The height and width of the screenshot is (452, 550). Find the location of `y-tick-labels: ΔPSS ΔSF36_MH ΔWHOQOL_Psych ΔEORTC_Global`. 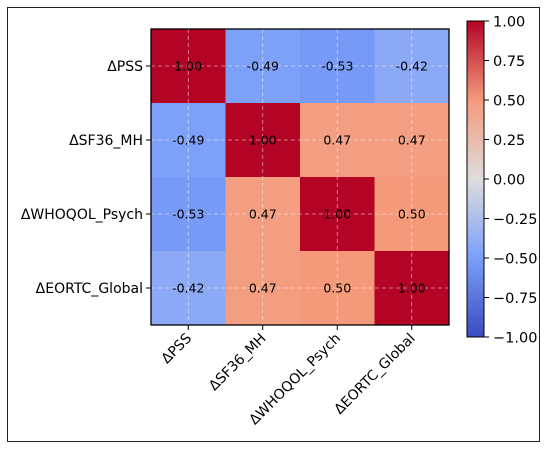

y-tick-labels: ΔPSS ΔSF36_MH ΔWHOQOL_Psych ΔEORTC_Global is located at coordinates (86, 178).